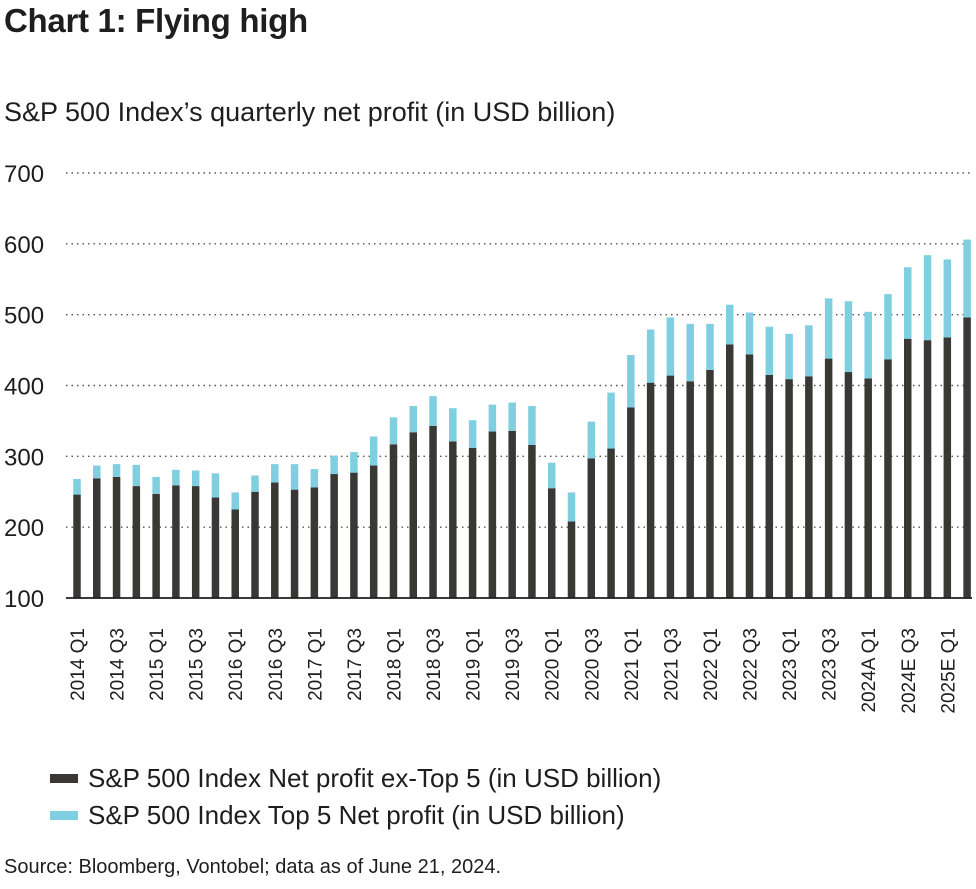 Image resolution: width=976 pixels, height=889 pixels. What do you see at coordinates (276, 664) in the screenshot?
I see `x-tick-label-5: 2016 Q3` at bounding box center [276, 664].